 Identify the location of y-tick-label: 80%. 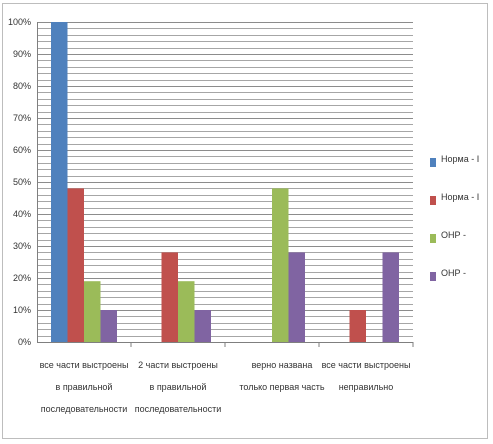
(22, 86).